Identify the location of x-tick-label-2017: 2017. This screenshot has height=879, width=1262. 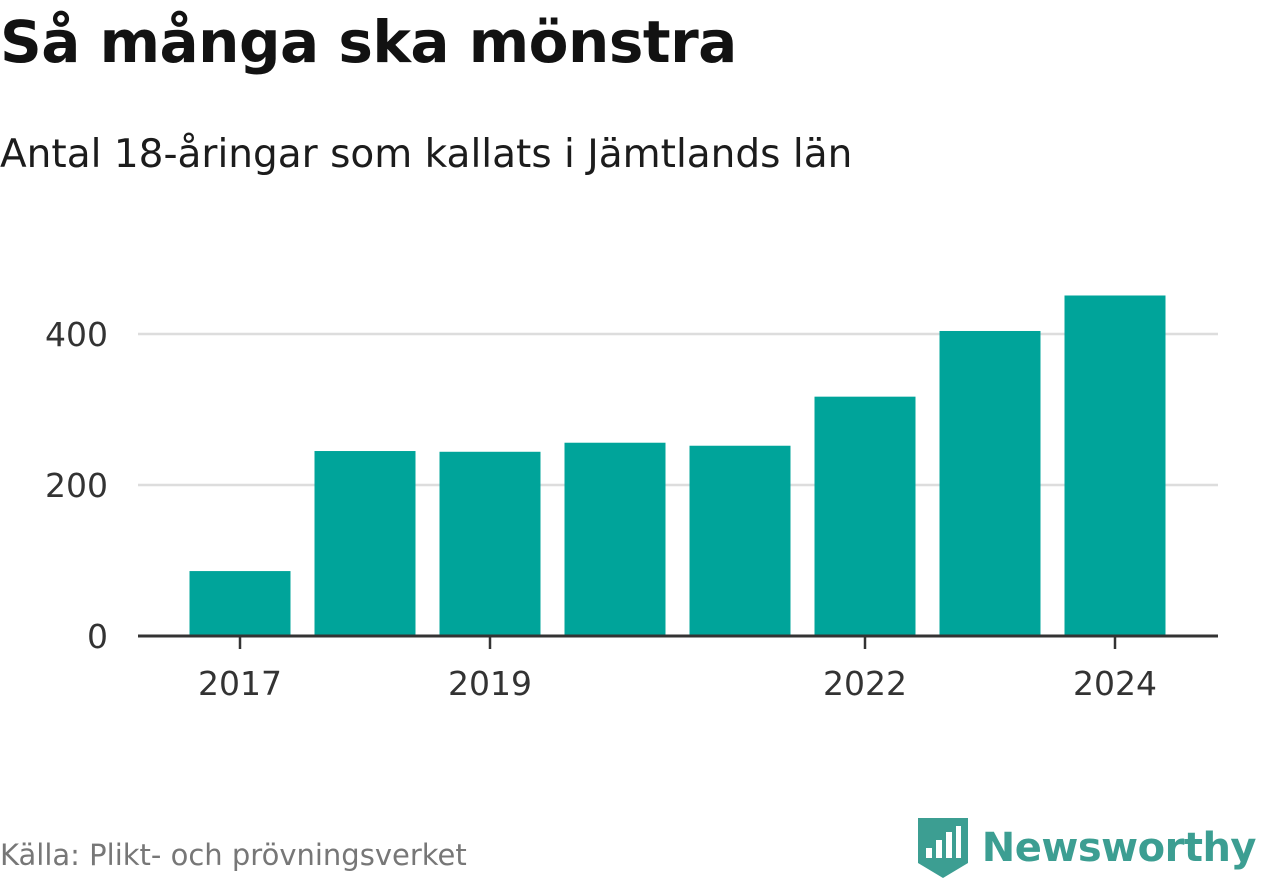
(240, 683).